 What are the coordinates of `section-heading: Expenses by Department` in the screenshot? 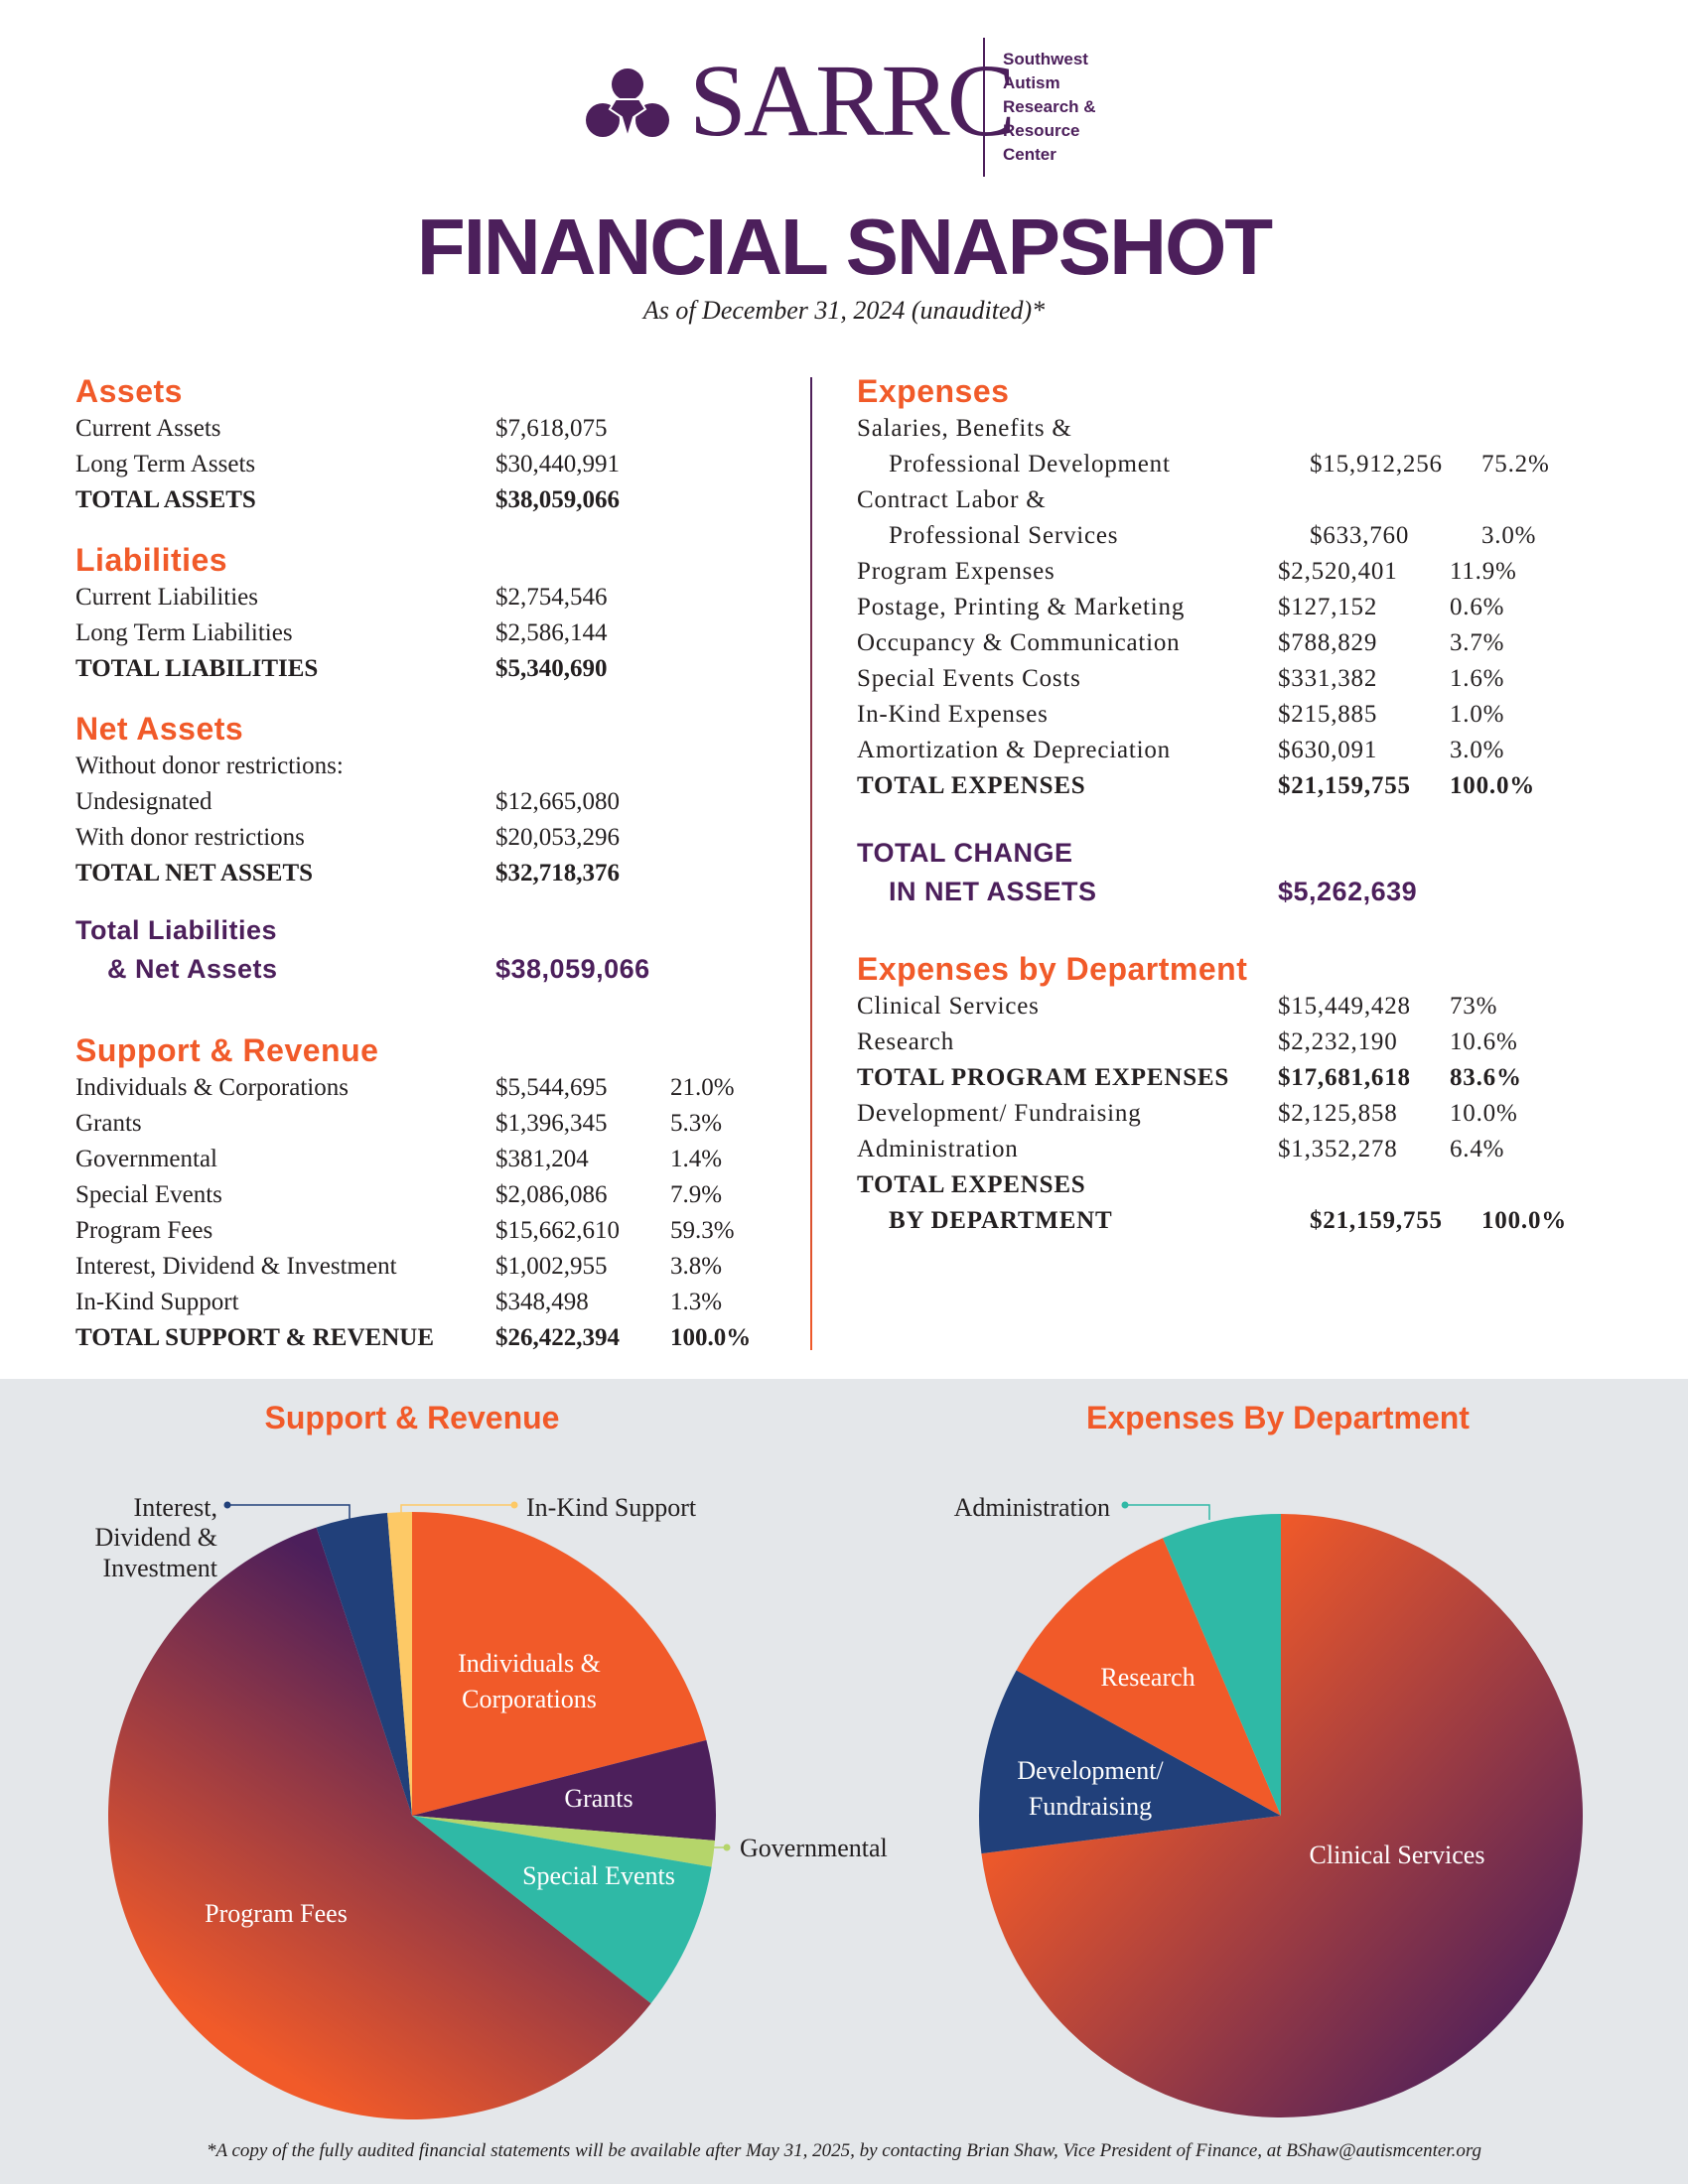 It's located at (1052, 969).